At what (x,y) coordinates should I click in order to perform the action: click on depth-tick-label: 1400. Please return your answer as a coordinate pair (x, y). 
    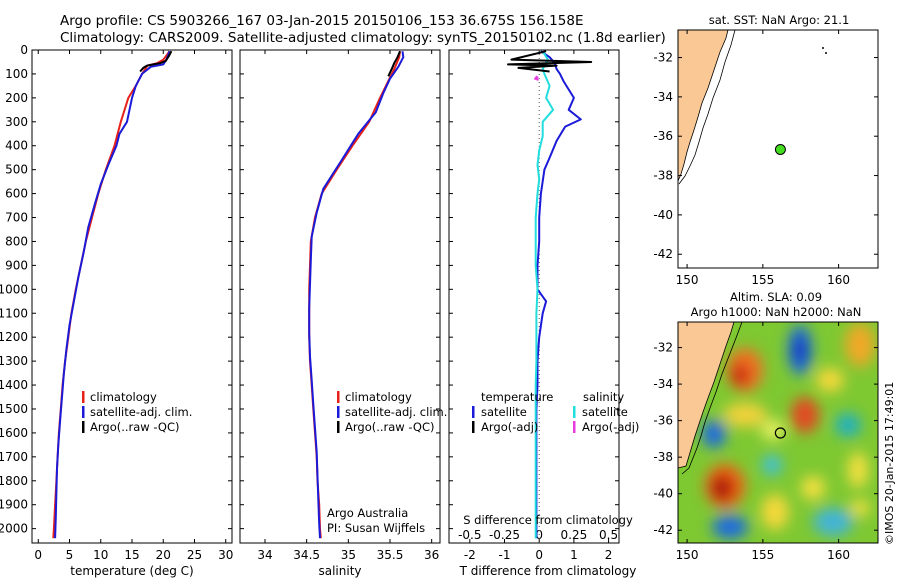
    Looking at the image, I should click on (14, 385).